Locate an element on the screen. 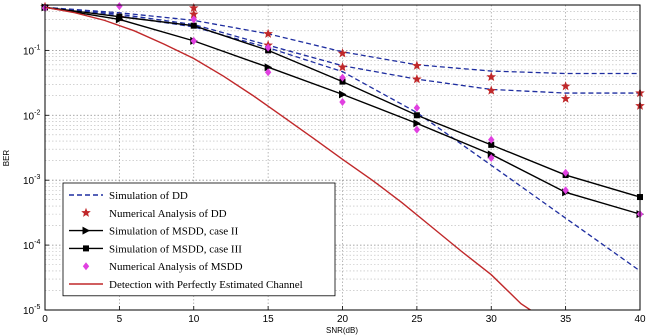 The image size is (656, 335). x-tick-label: 15 is located at coordinates (269, 319).